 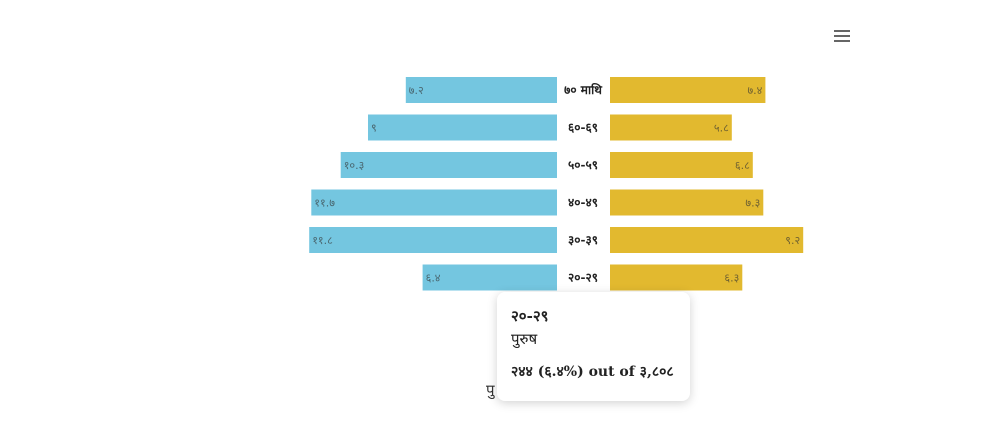 I want to click on category-label-3: ४०-४९, so click(x=583, y=203).